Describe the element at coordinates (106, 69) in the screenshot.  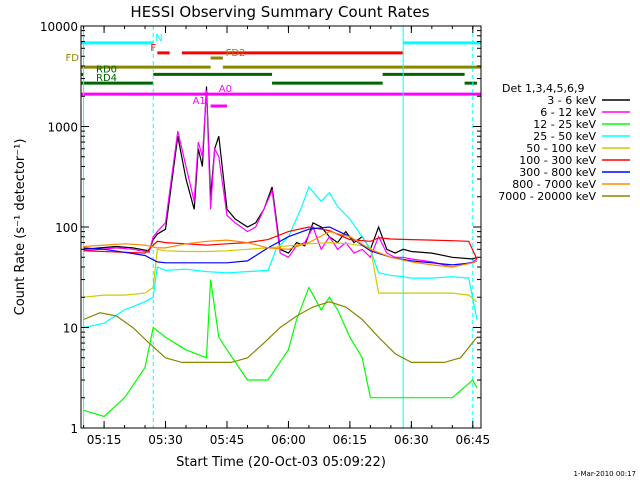
I see `flag-label-rd0: RD0` at that location.